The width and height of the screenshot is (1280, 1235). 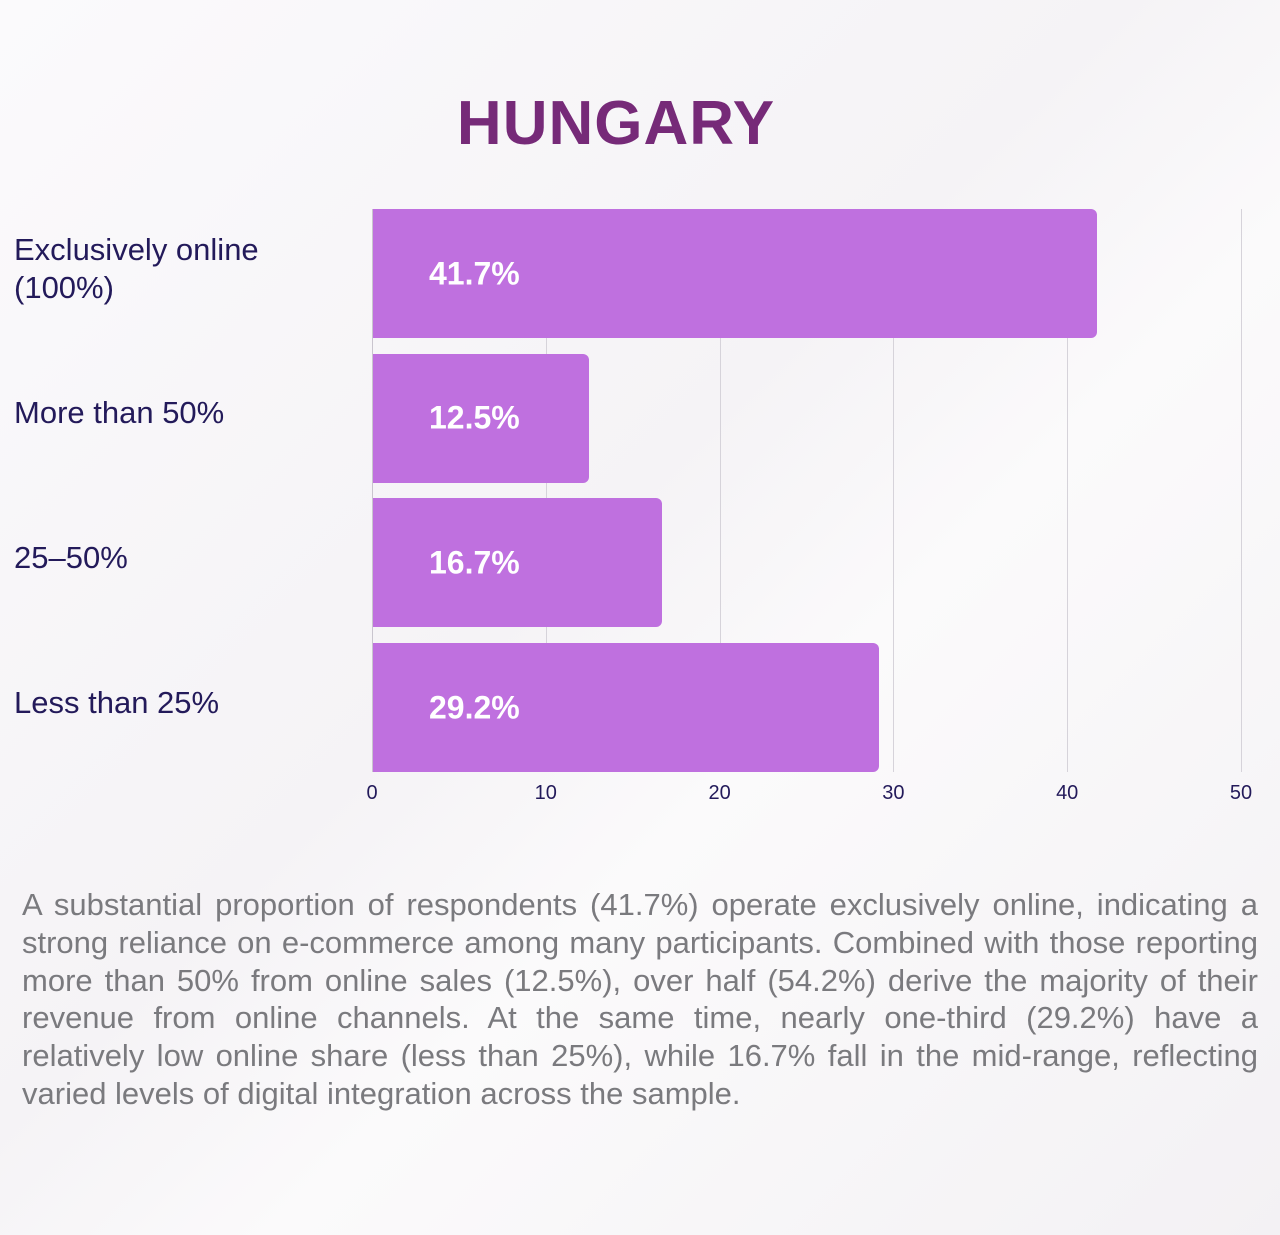 I want to click on x-tick-label: 10, so click(x=545, y=793).